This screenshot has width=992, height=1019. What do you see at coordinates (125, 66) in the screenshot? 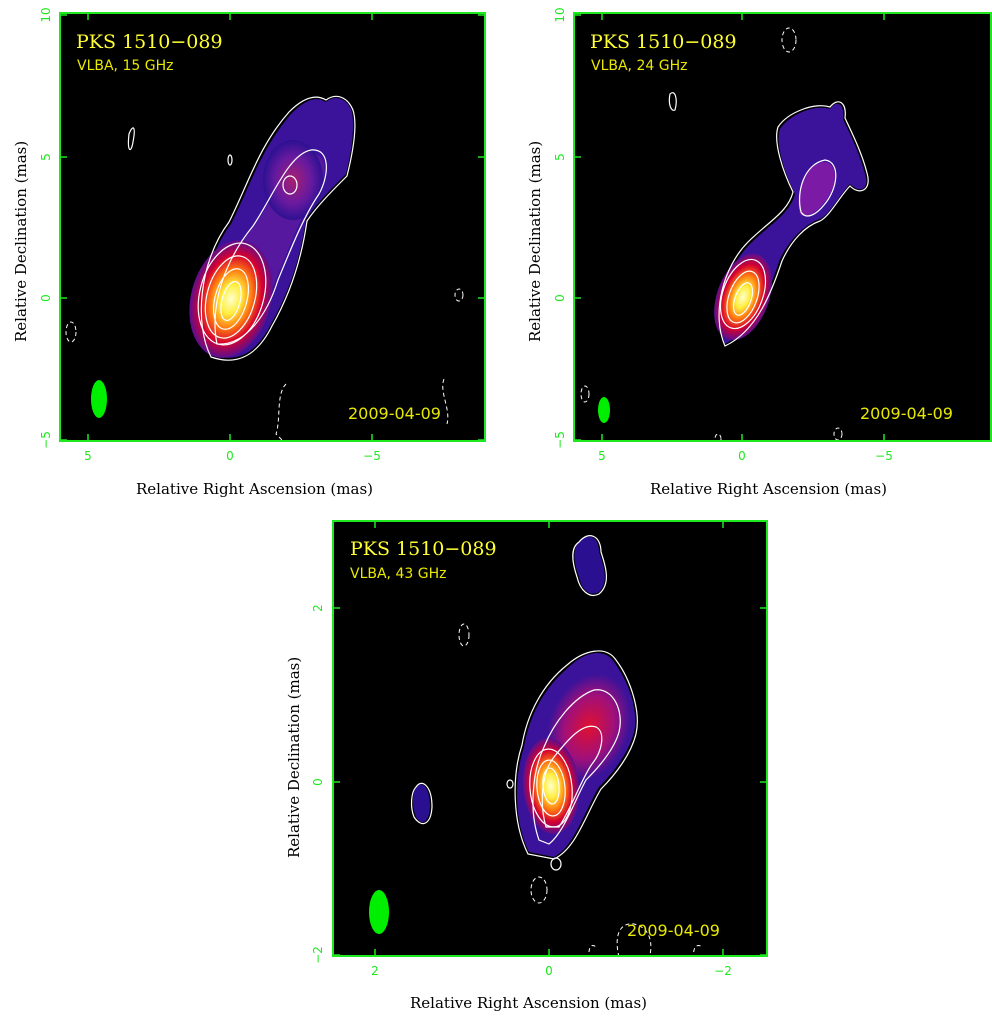
I see `frequency-label: VLBA, 15 GHz` at bounding box center [125, 66].